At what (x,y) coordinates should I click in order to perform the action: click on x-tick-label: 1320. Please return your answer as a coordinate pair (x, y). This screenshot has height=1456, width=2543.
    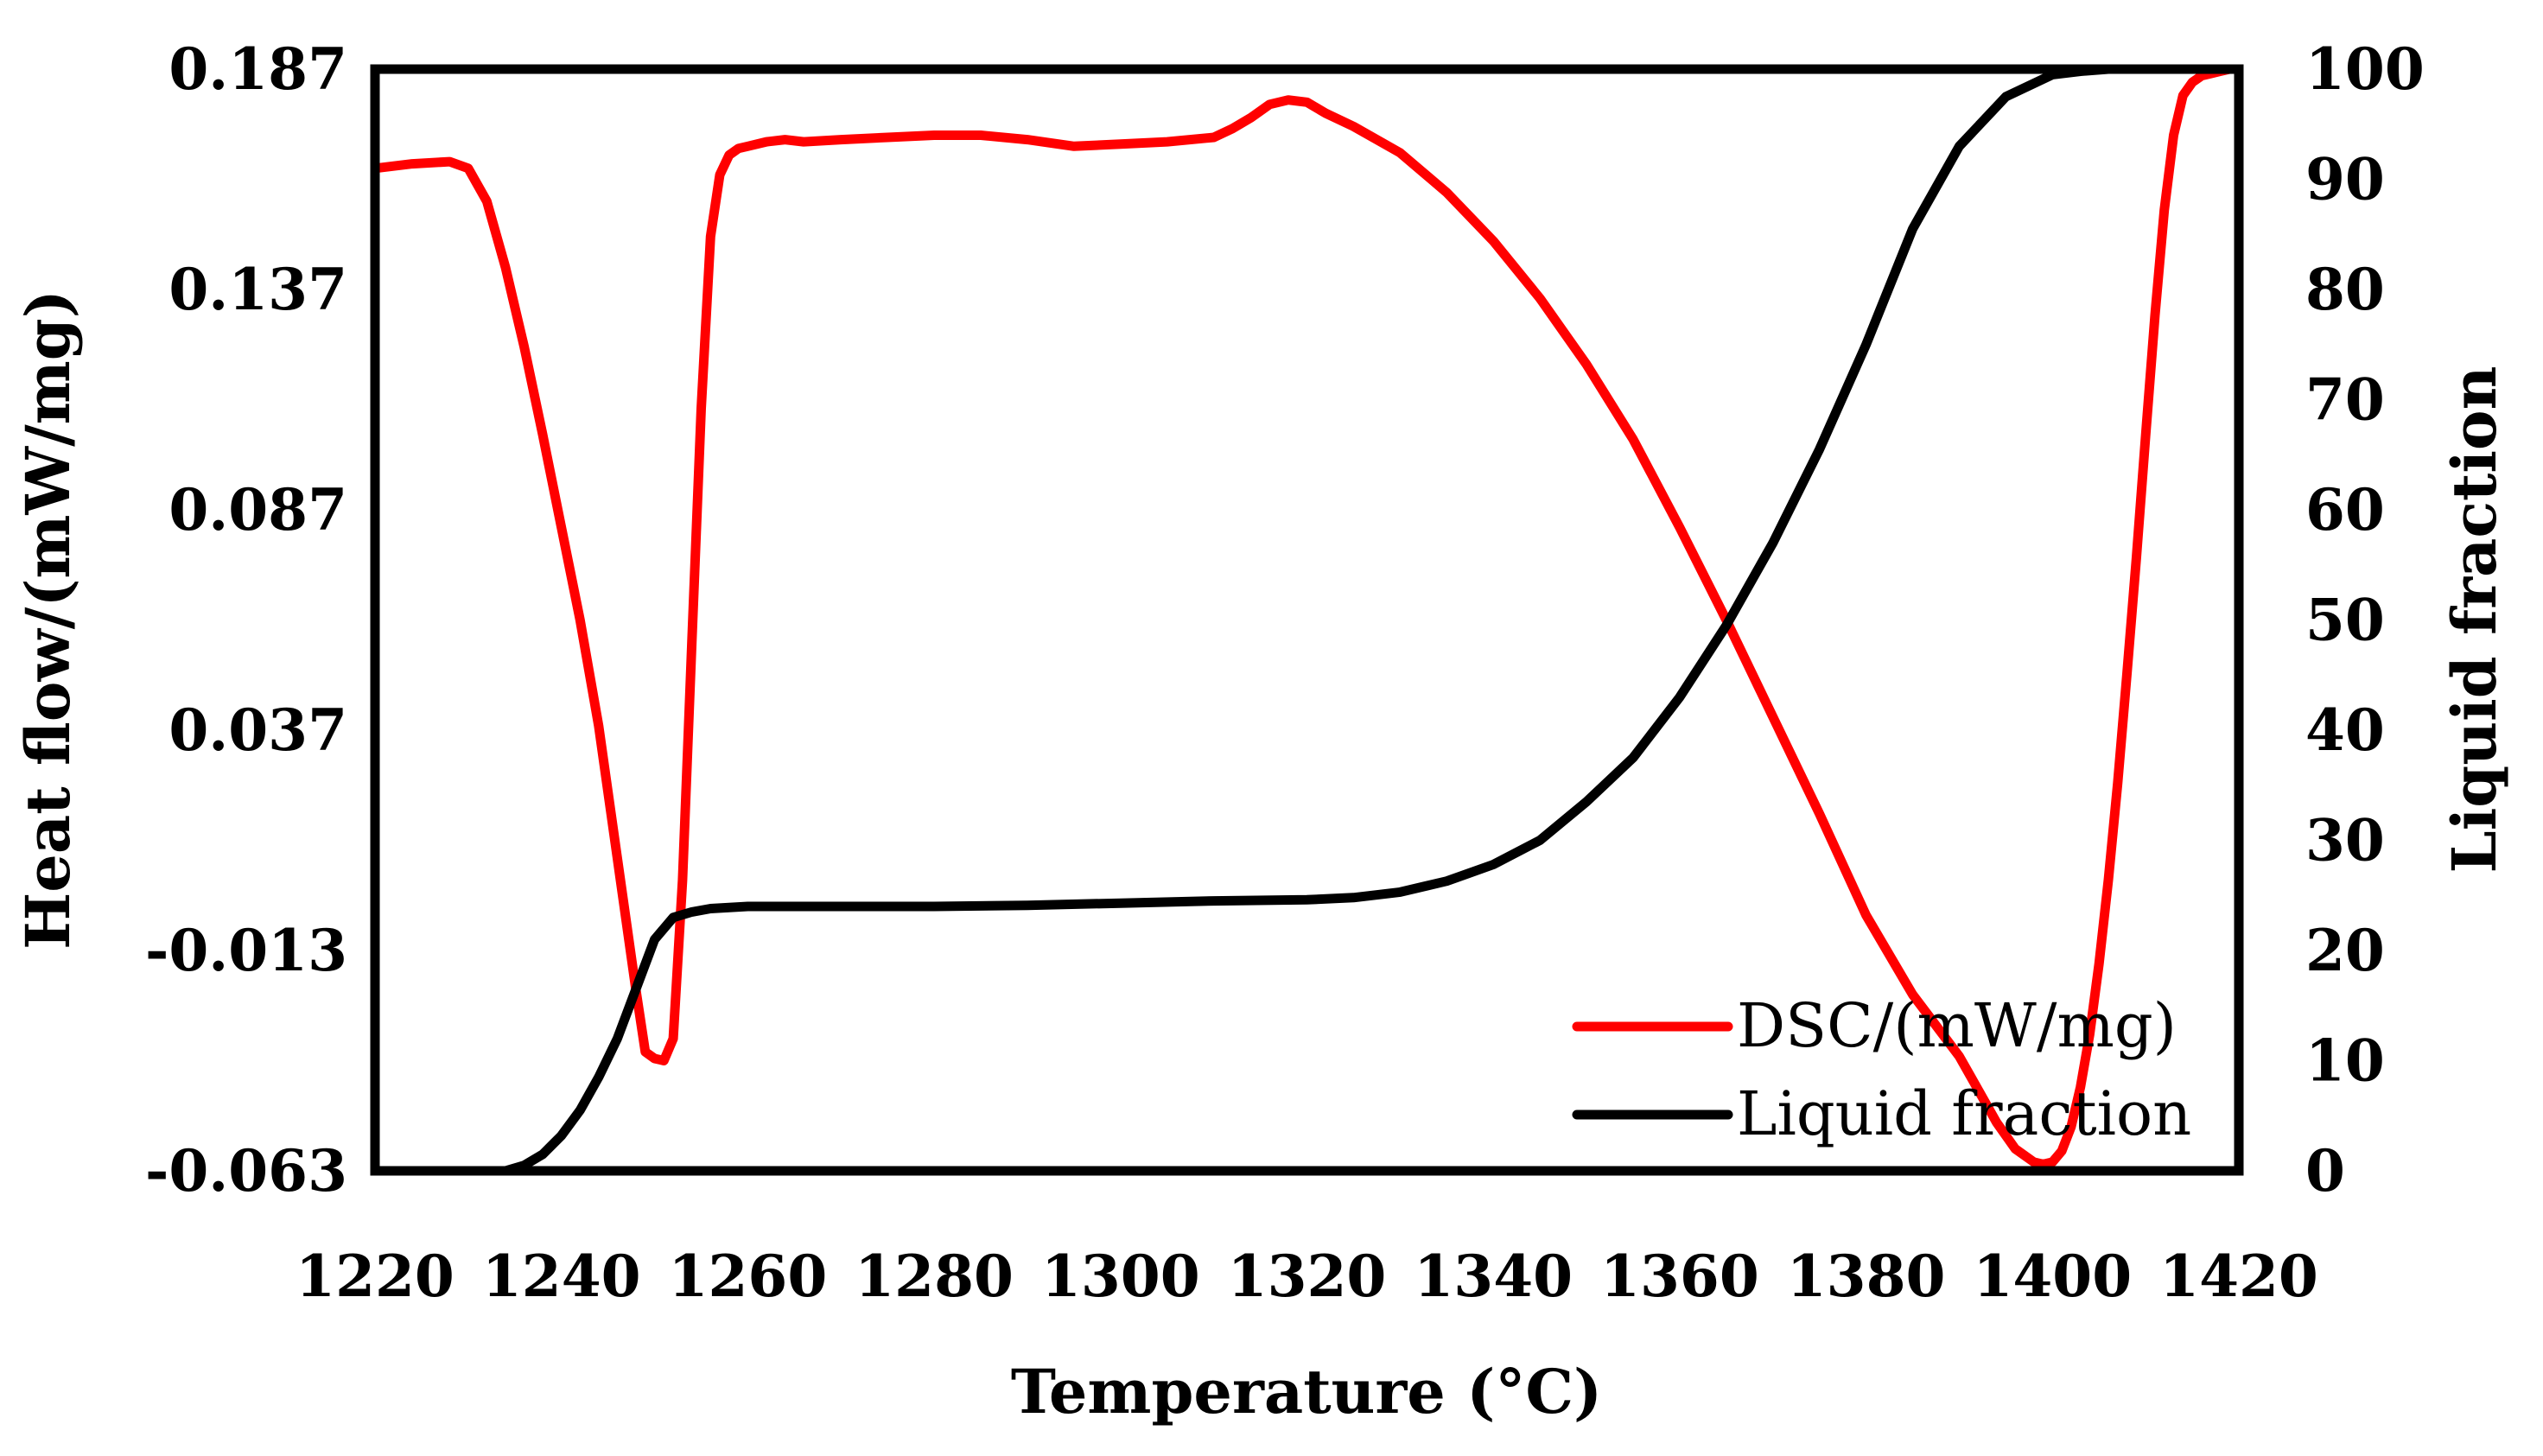
    Looking at the image, I should click on (1307, 1277).